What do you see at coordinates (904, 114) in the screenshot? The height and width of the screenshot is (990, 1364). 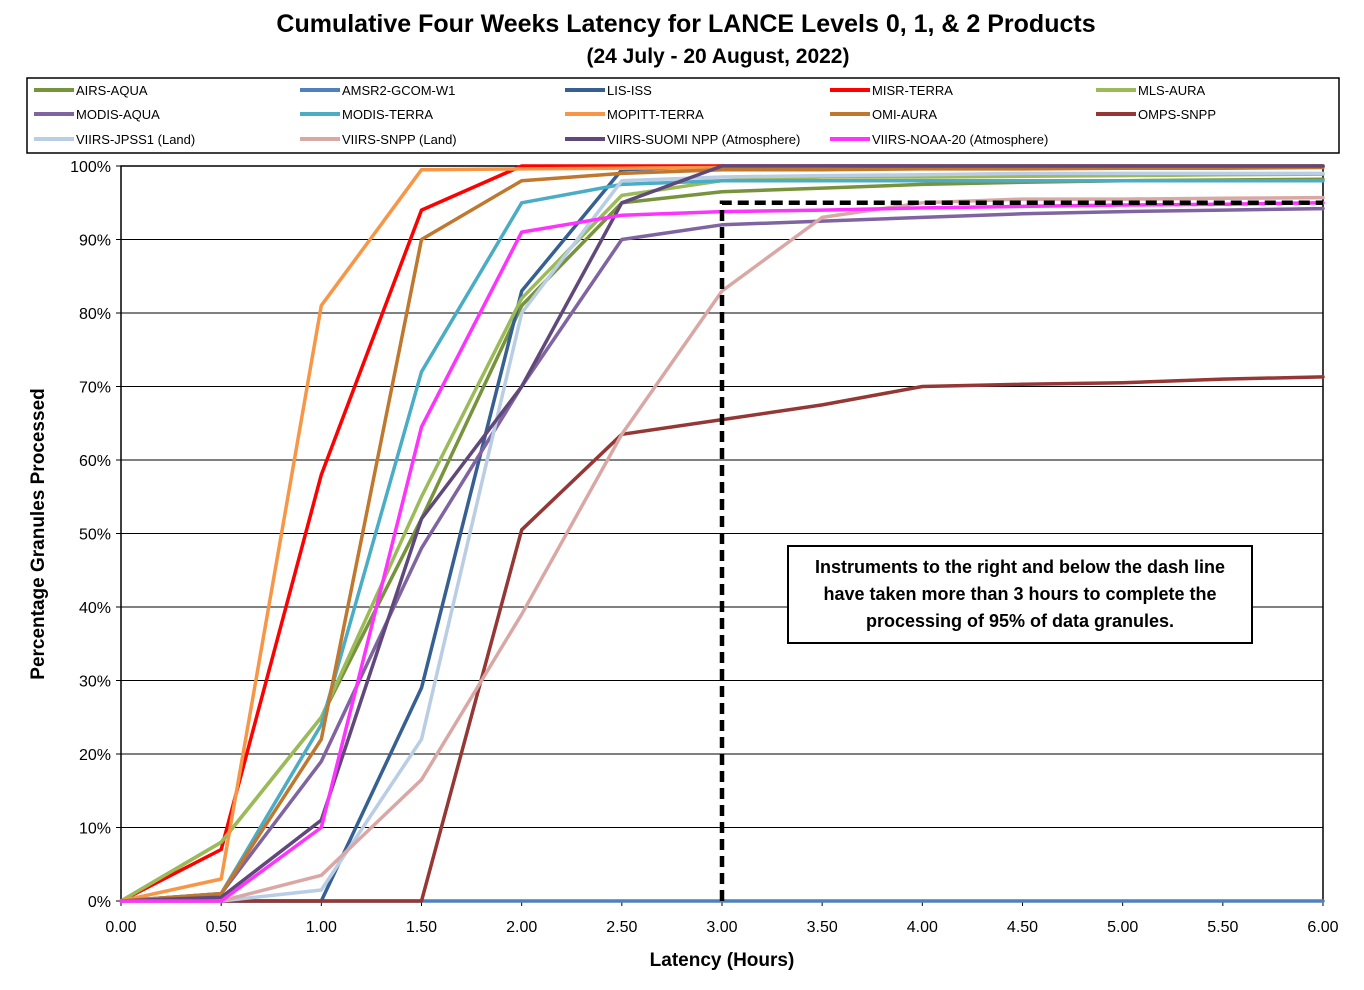 I see `legend-entry: OMI-AURA` at bounding box center [904, 114].